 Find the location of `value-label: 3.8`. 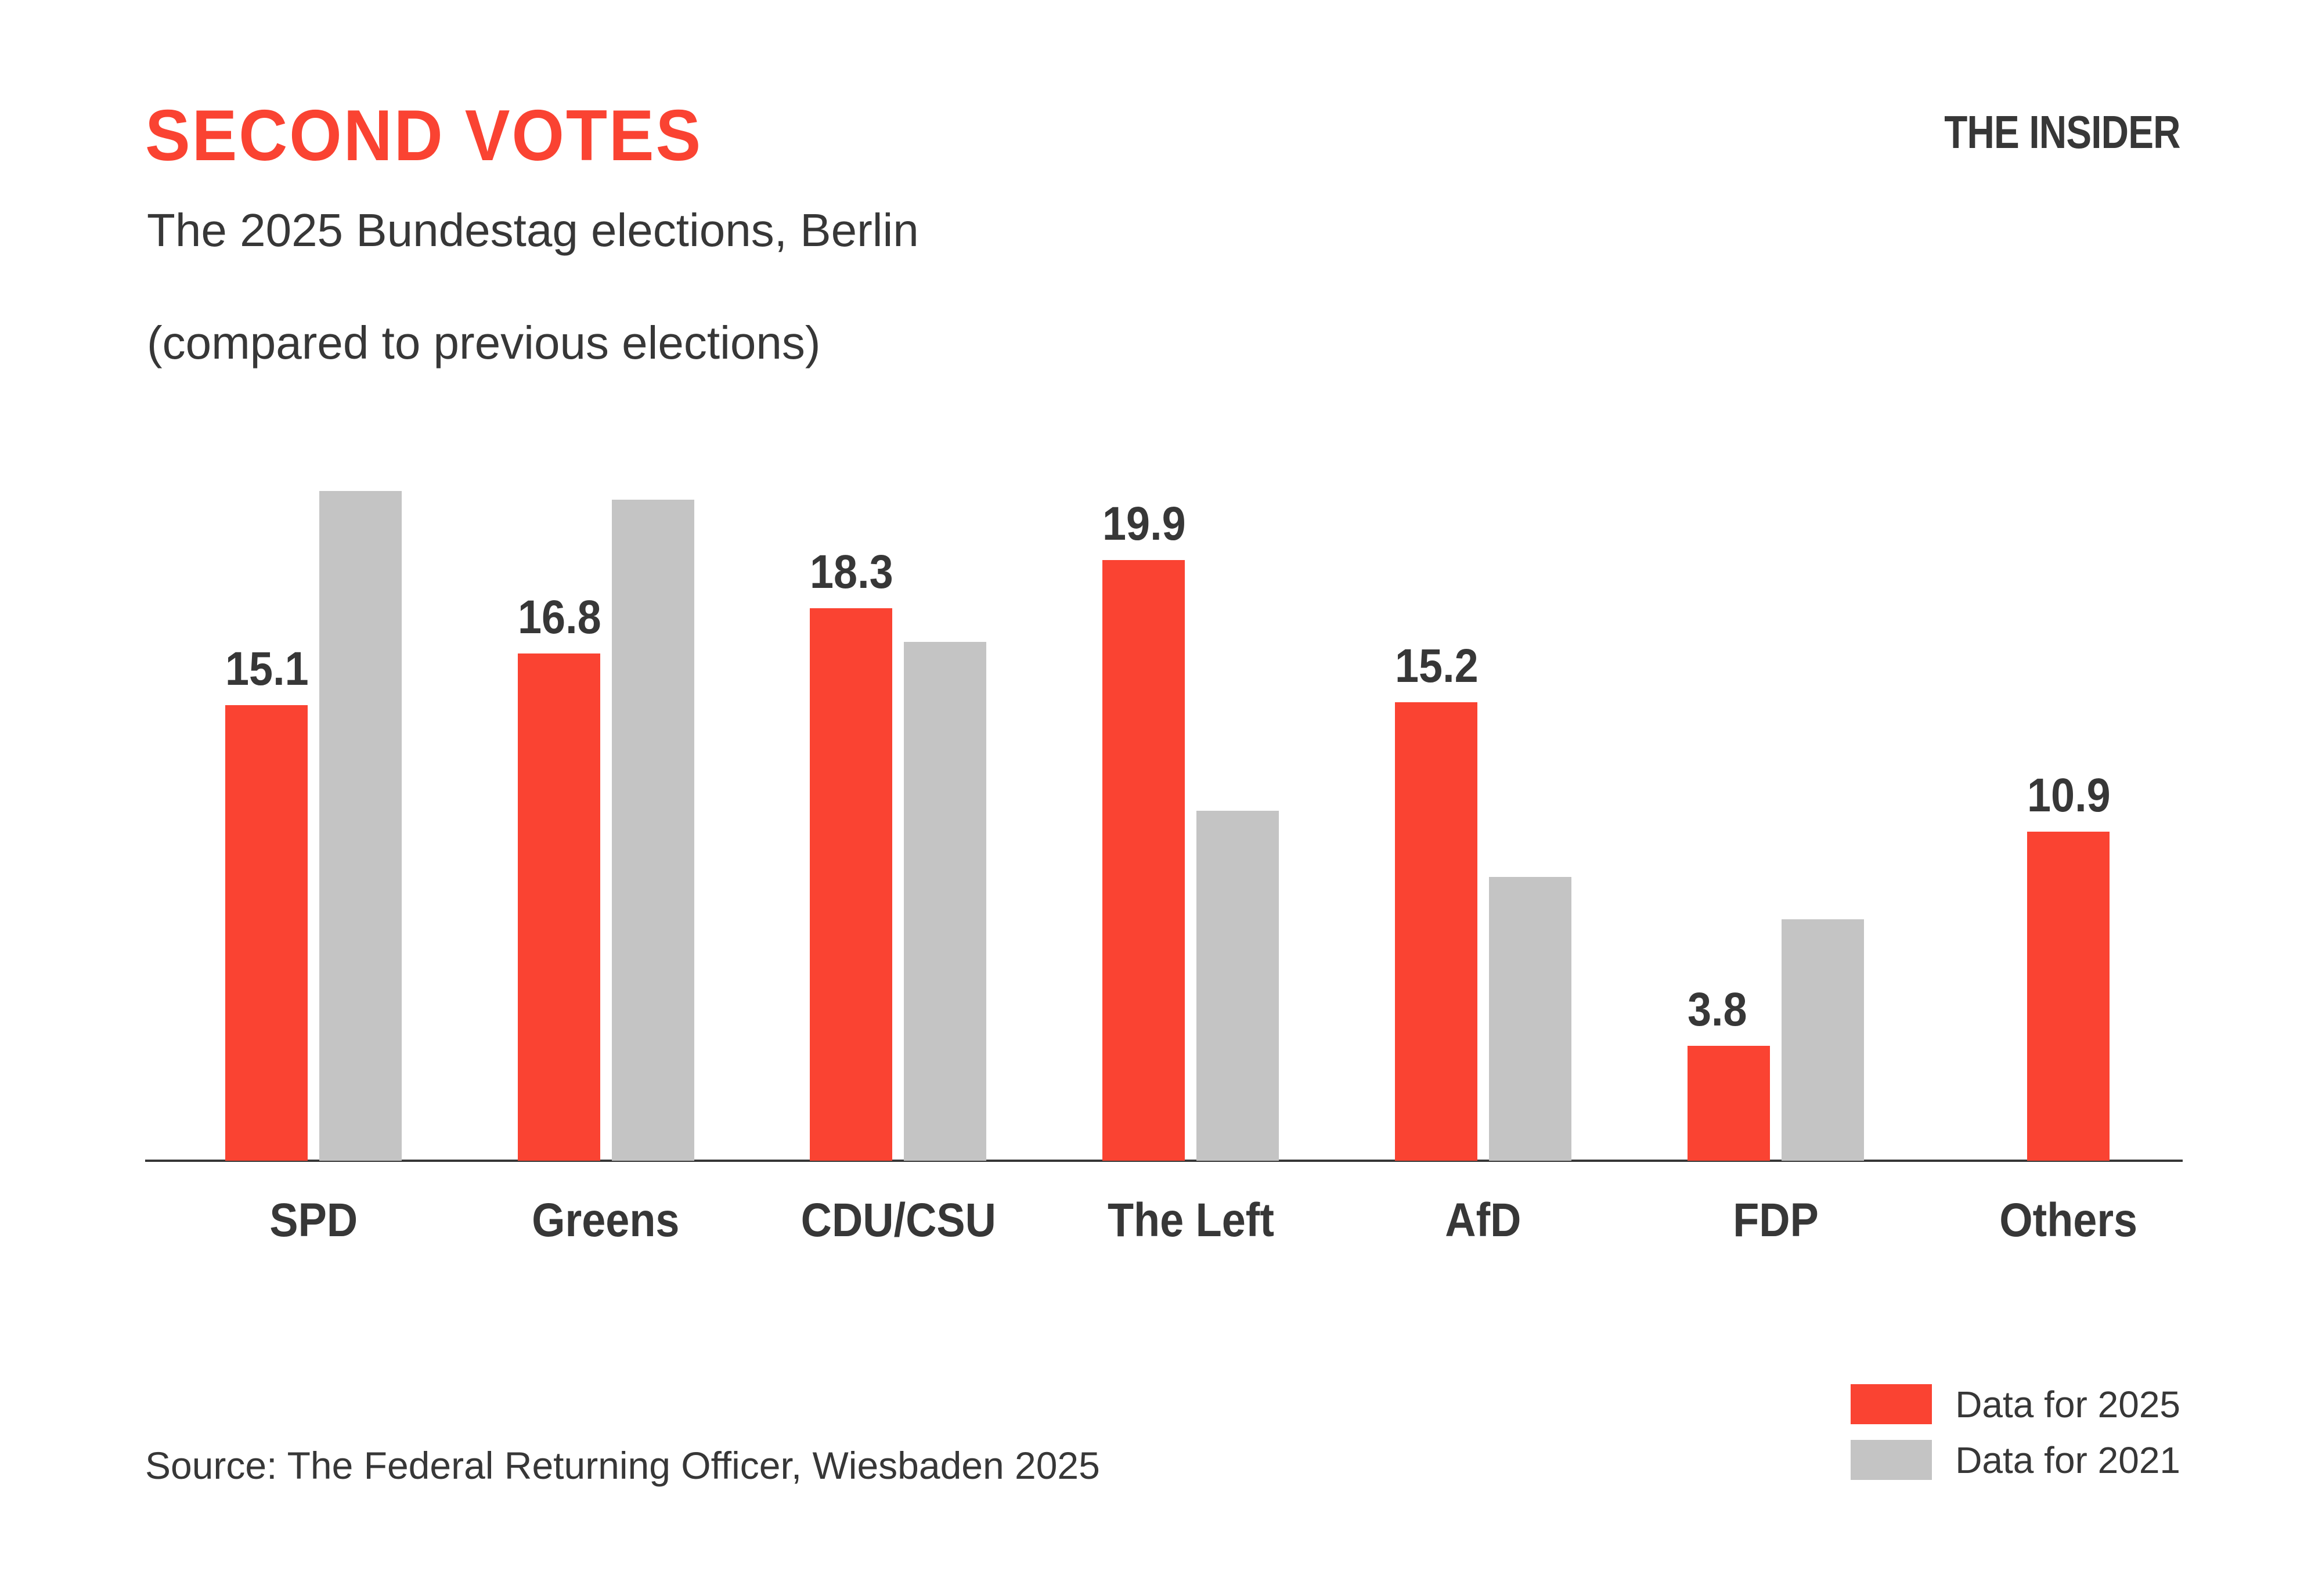

value-label: 3.8 is located at coordinates (1717, 1010).